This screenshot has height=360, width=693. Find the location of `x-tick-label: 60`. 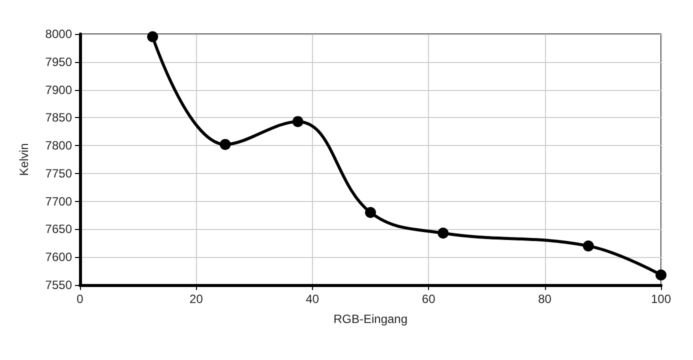

x-tick-label: 60 is located at coordinates (429, 299).